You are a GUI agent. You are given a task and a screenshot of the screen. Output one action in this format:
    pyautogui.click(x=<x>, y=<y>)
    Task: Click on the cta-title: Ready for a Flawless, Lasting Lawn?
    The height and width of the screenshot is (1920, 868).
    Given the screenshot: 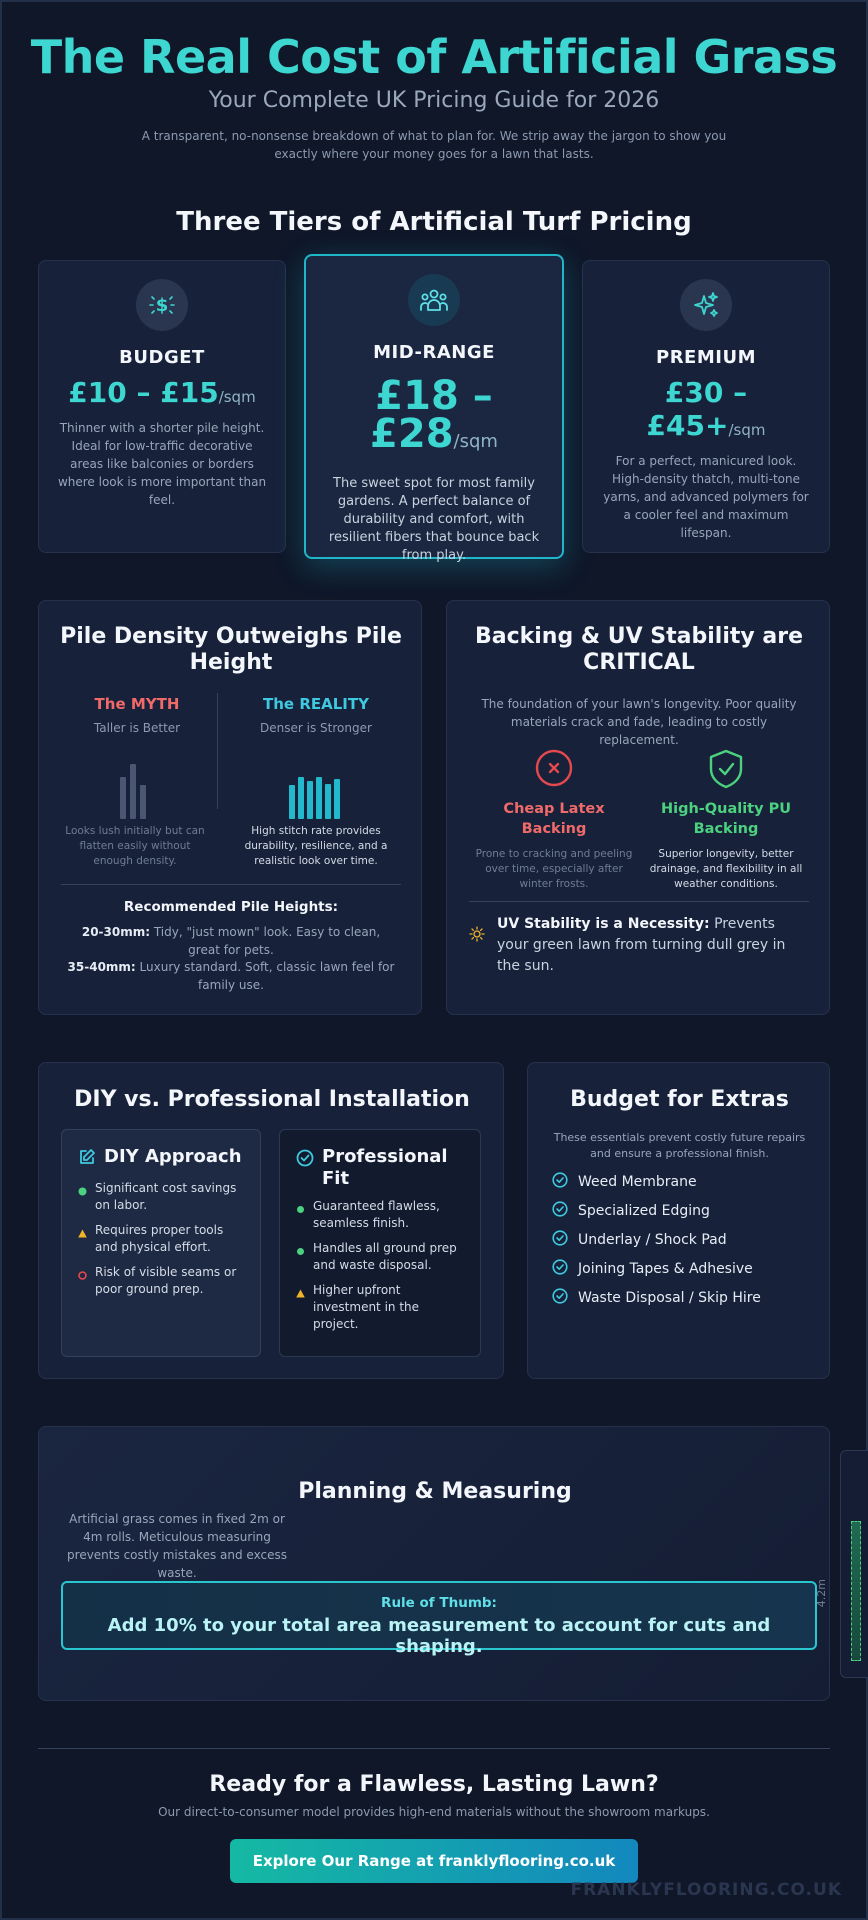 What is the action you would take?
    pyautogui.click(x=434, y=1784)
    